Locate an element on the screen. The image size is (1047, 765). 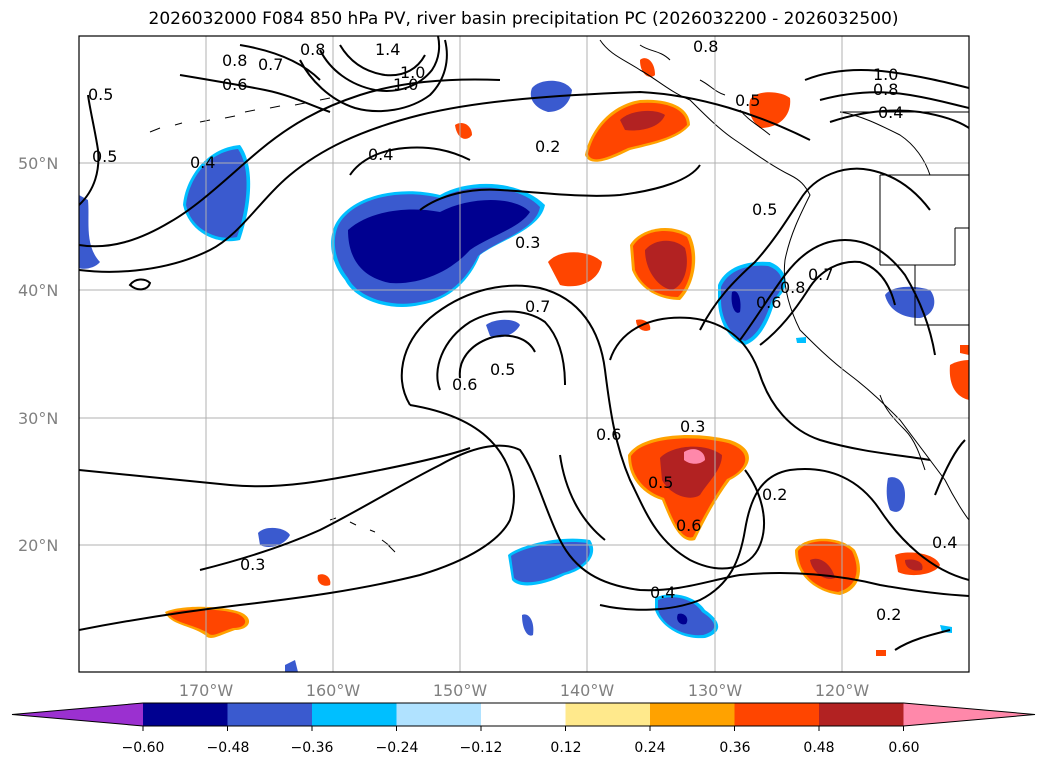
lat-label: 20°N is located at coordinates (38, 545).